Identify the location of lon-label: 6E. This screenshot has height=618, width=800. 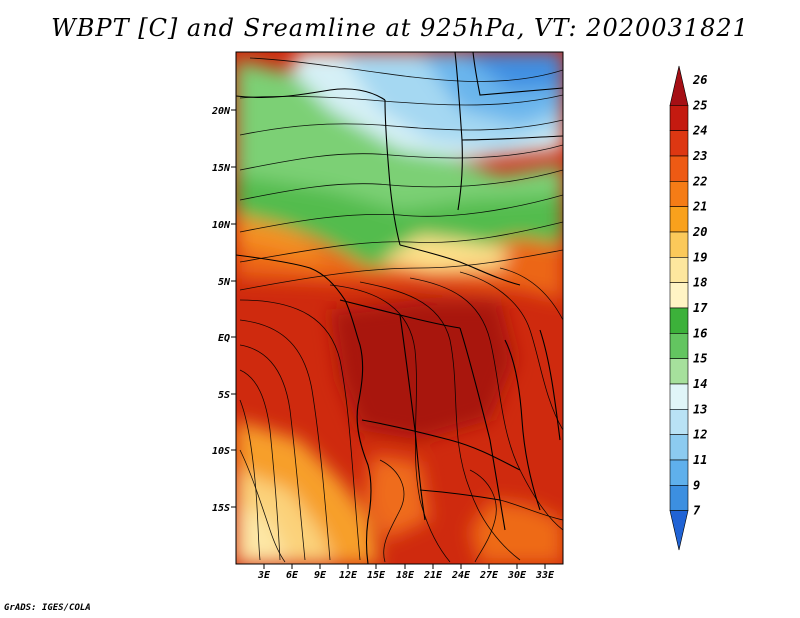
(292, 575).